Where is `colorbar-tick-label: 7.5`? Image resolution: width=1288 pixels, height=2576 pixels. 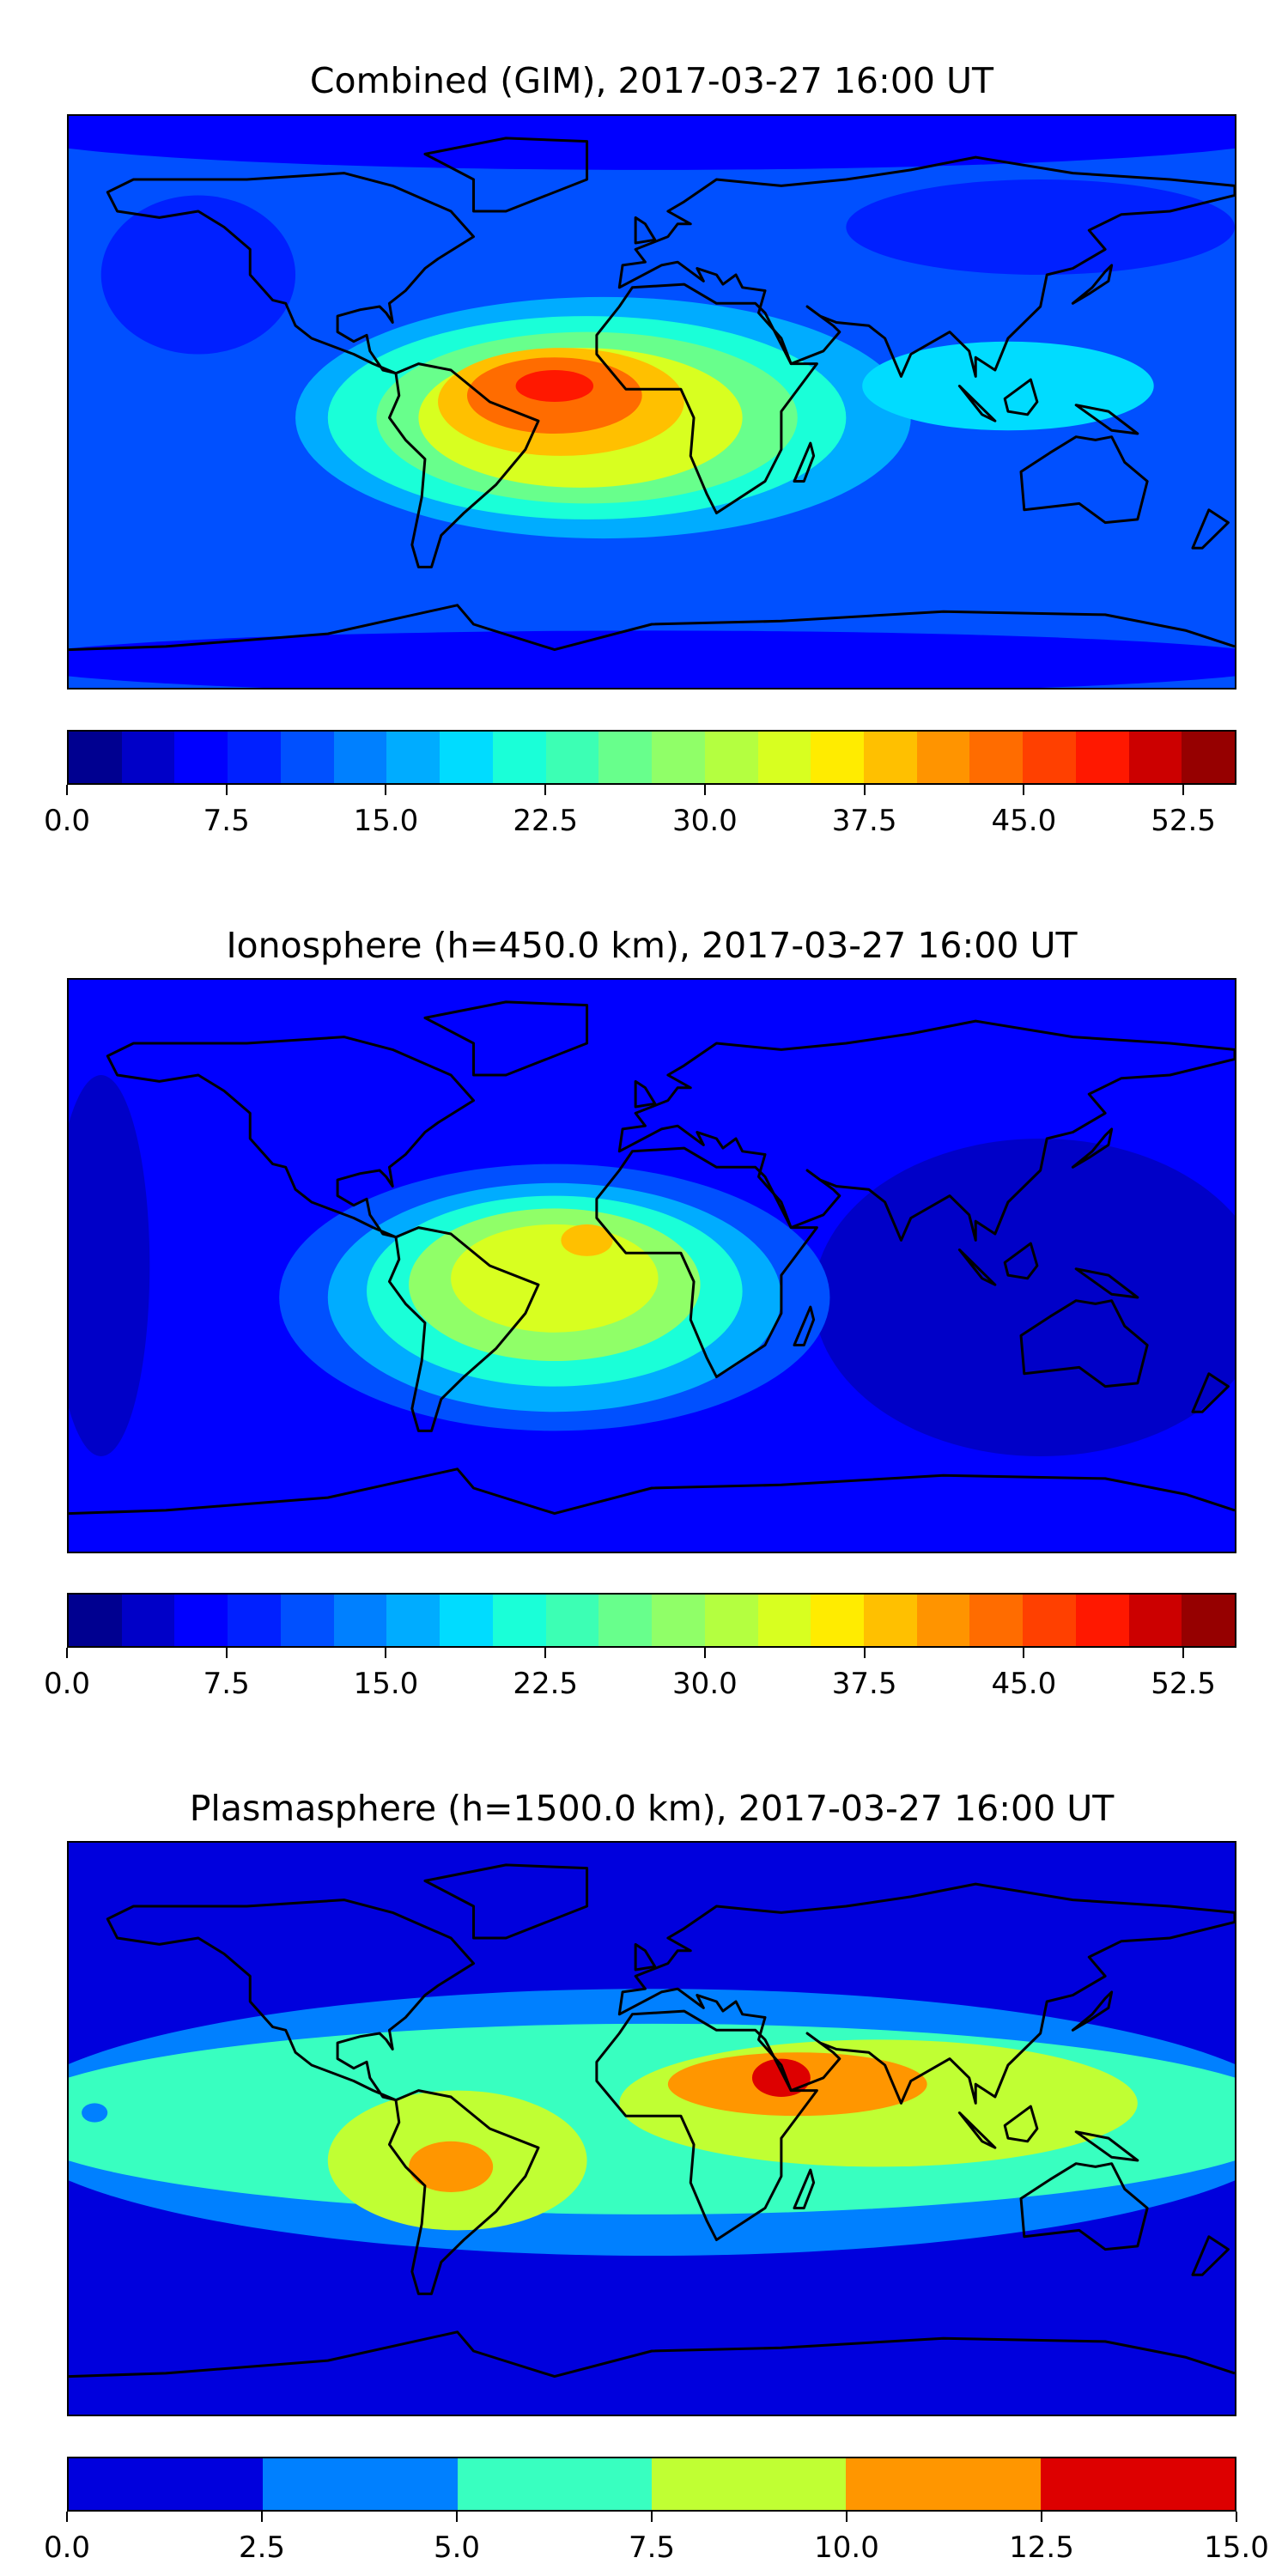
colorbar-tick-label: 7.5 is located at coordinates (227, 1684).